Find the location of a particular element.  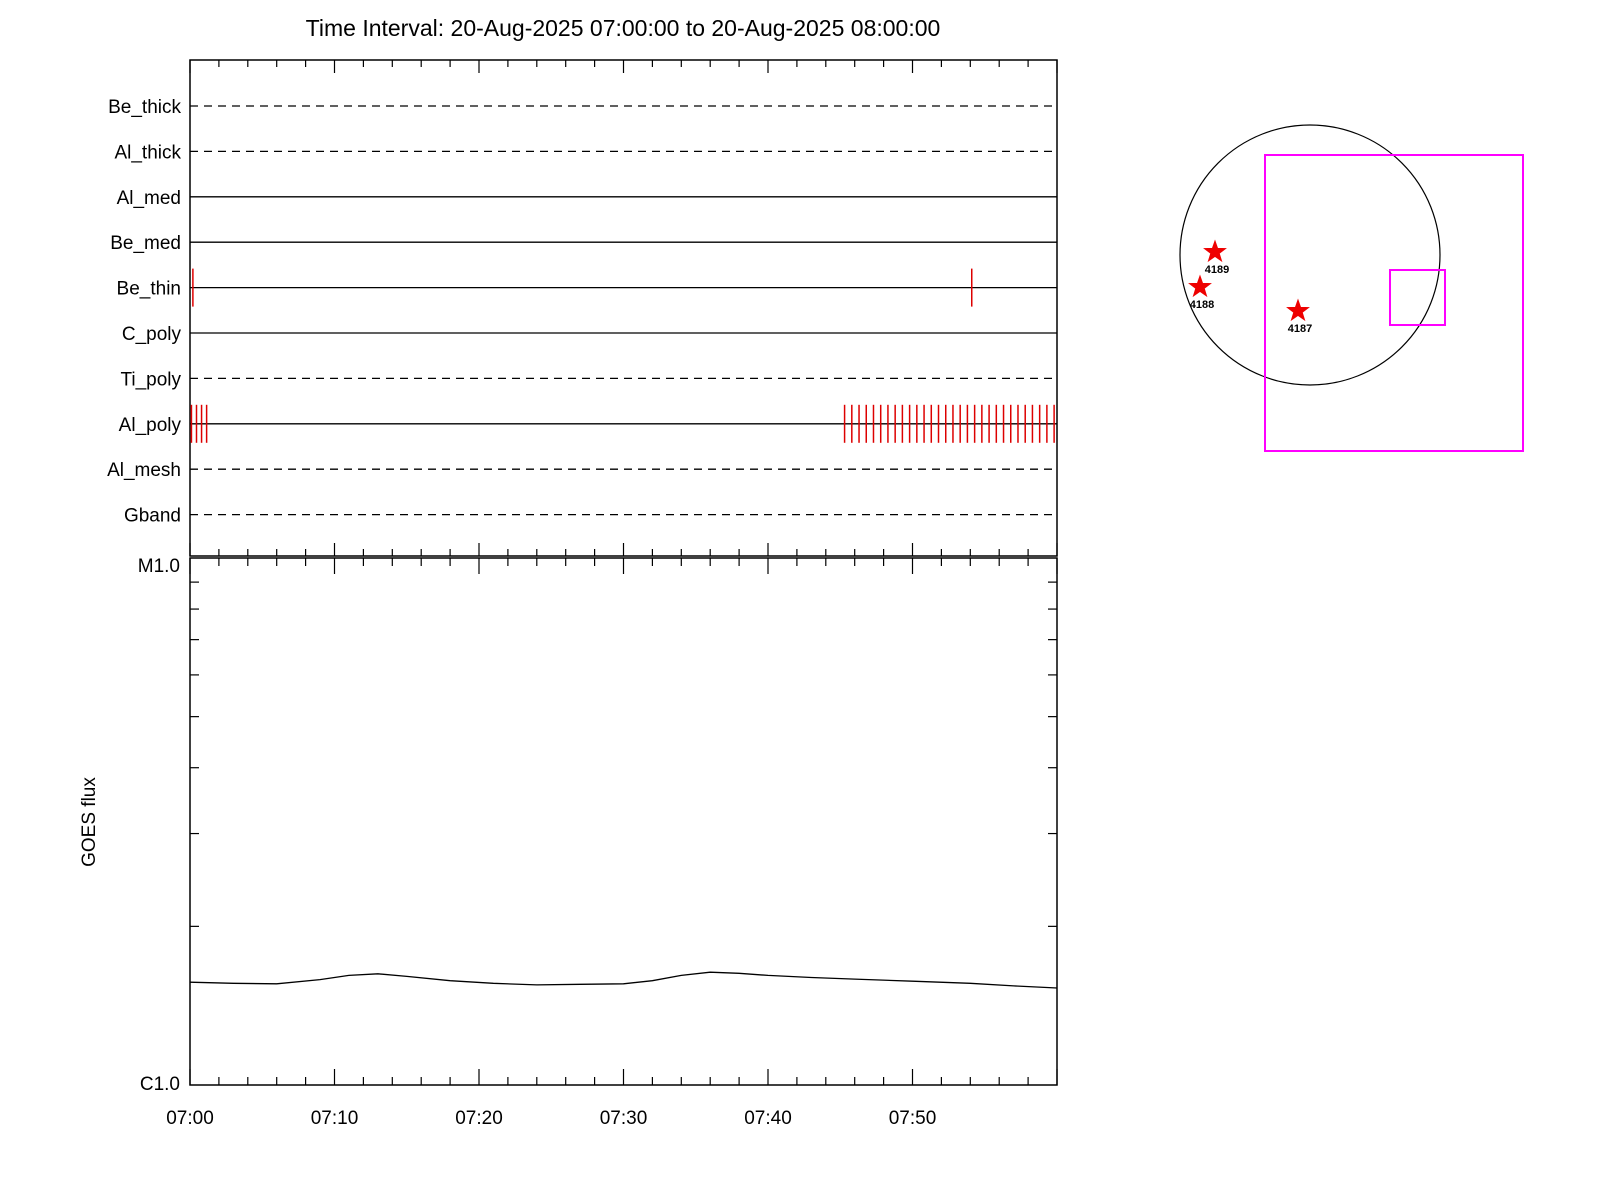

solar-map: 4189 4188 4187 is located at coordinates (1351, 288).